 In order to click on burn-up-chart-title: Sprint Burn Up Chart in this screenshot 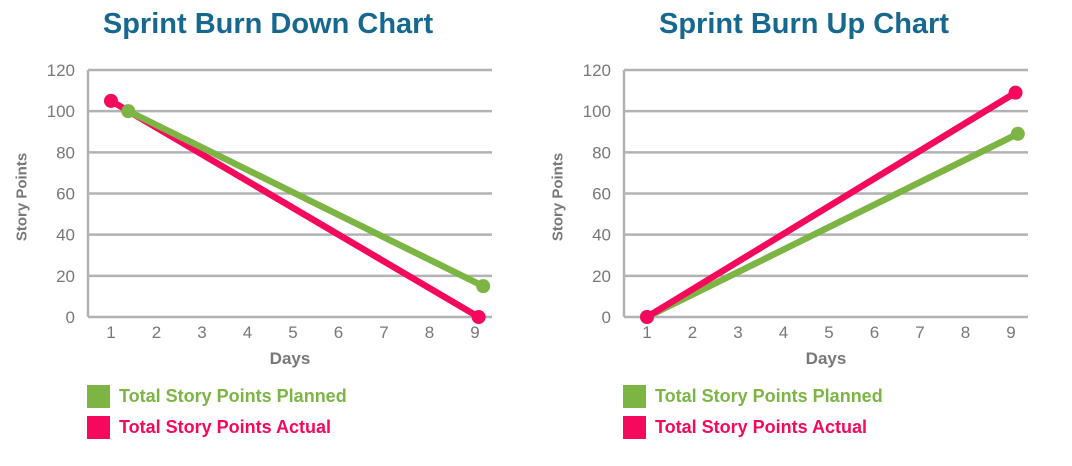, I will do `click(804, 24)`.